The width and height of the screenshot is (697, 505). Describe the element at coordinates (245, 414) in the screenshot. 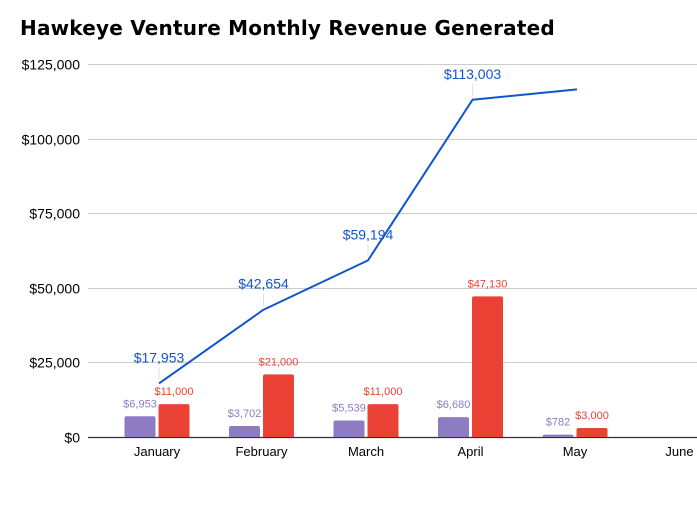

I see `bar-data-label: $3,702` at that location.